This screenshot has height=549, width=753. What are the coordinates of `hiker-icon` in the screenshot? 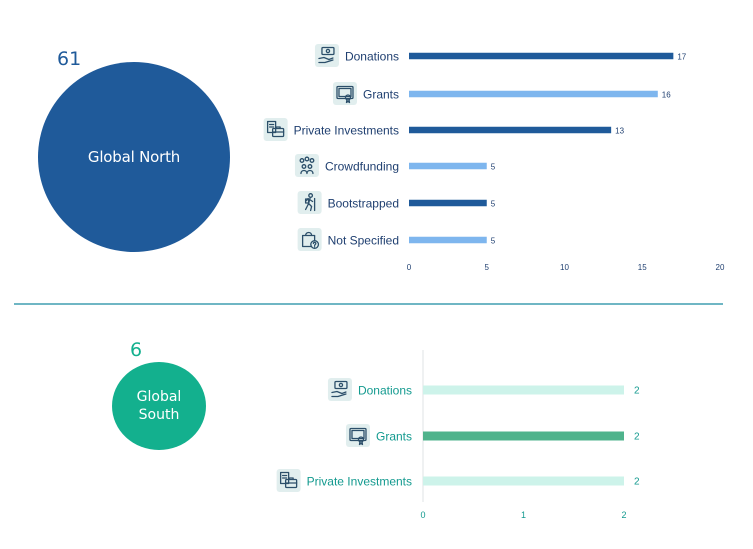 It's located at (309, 202).